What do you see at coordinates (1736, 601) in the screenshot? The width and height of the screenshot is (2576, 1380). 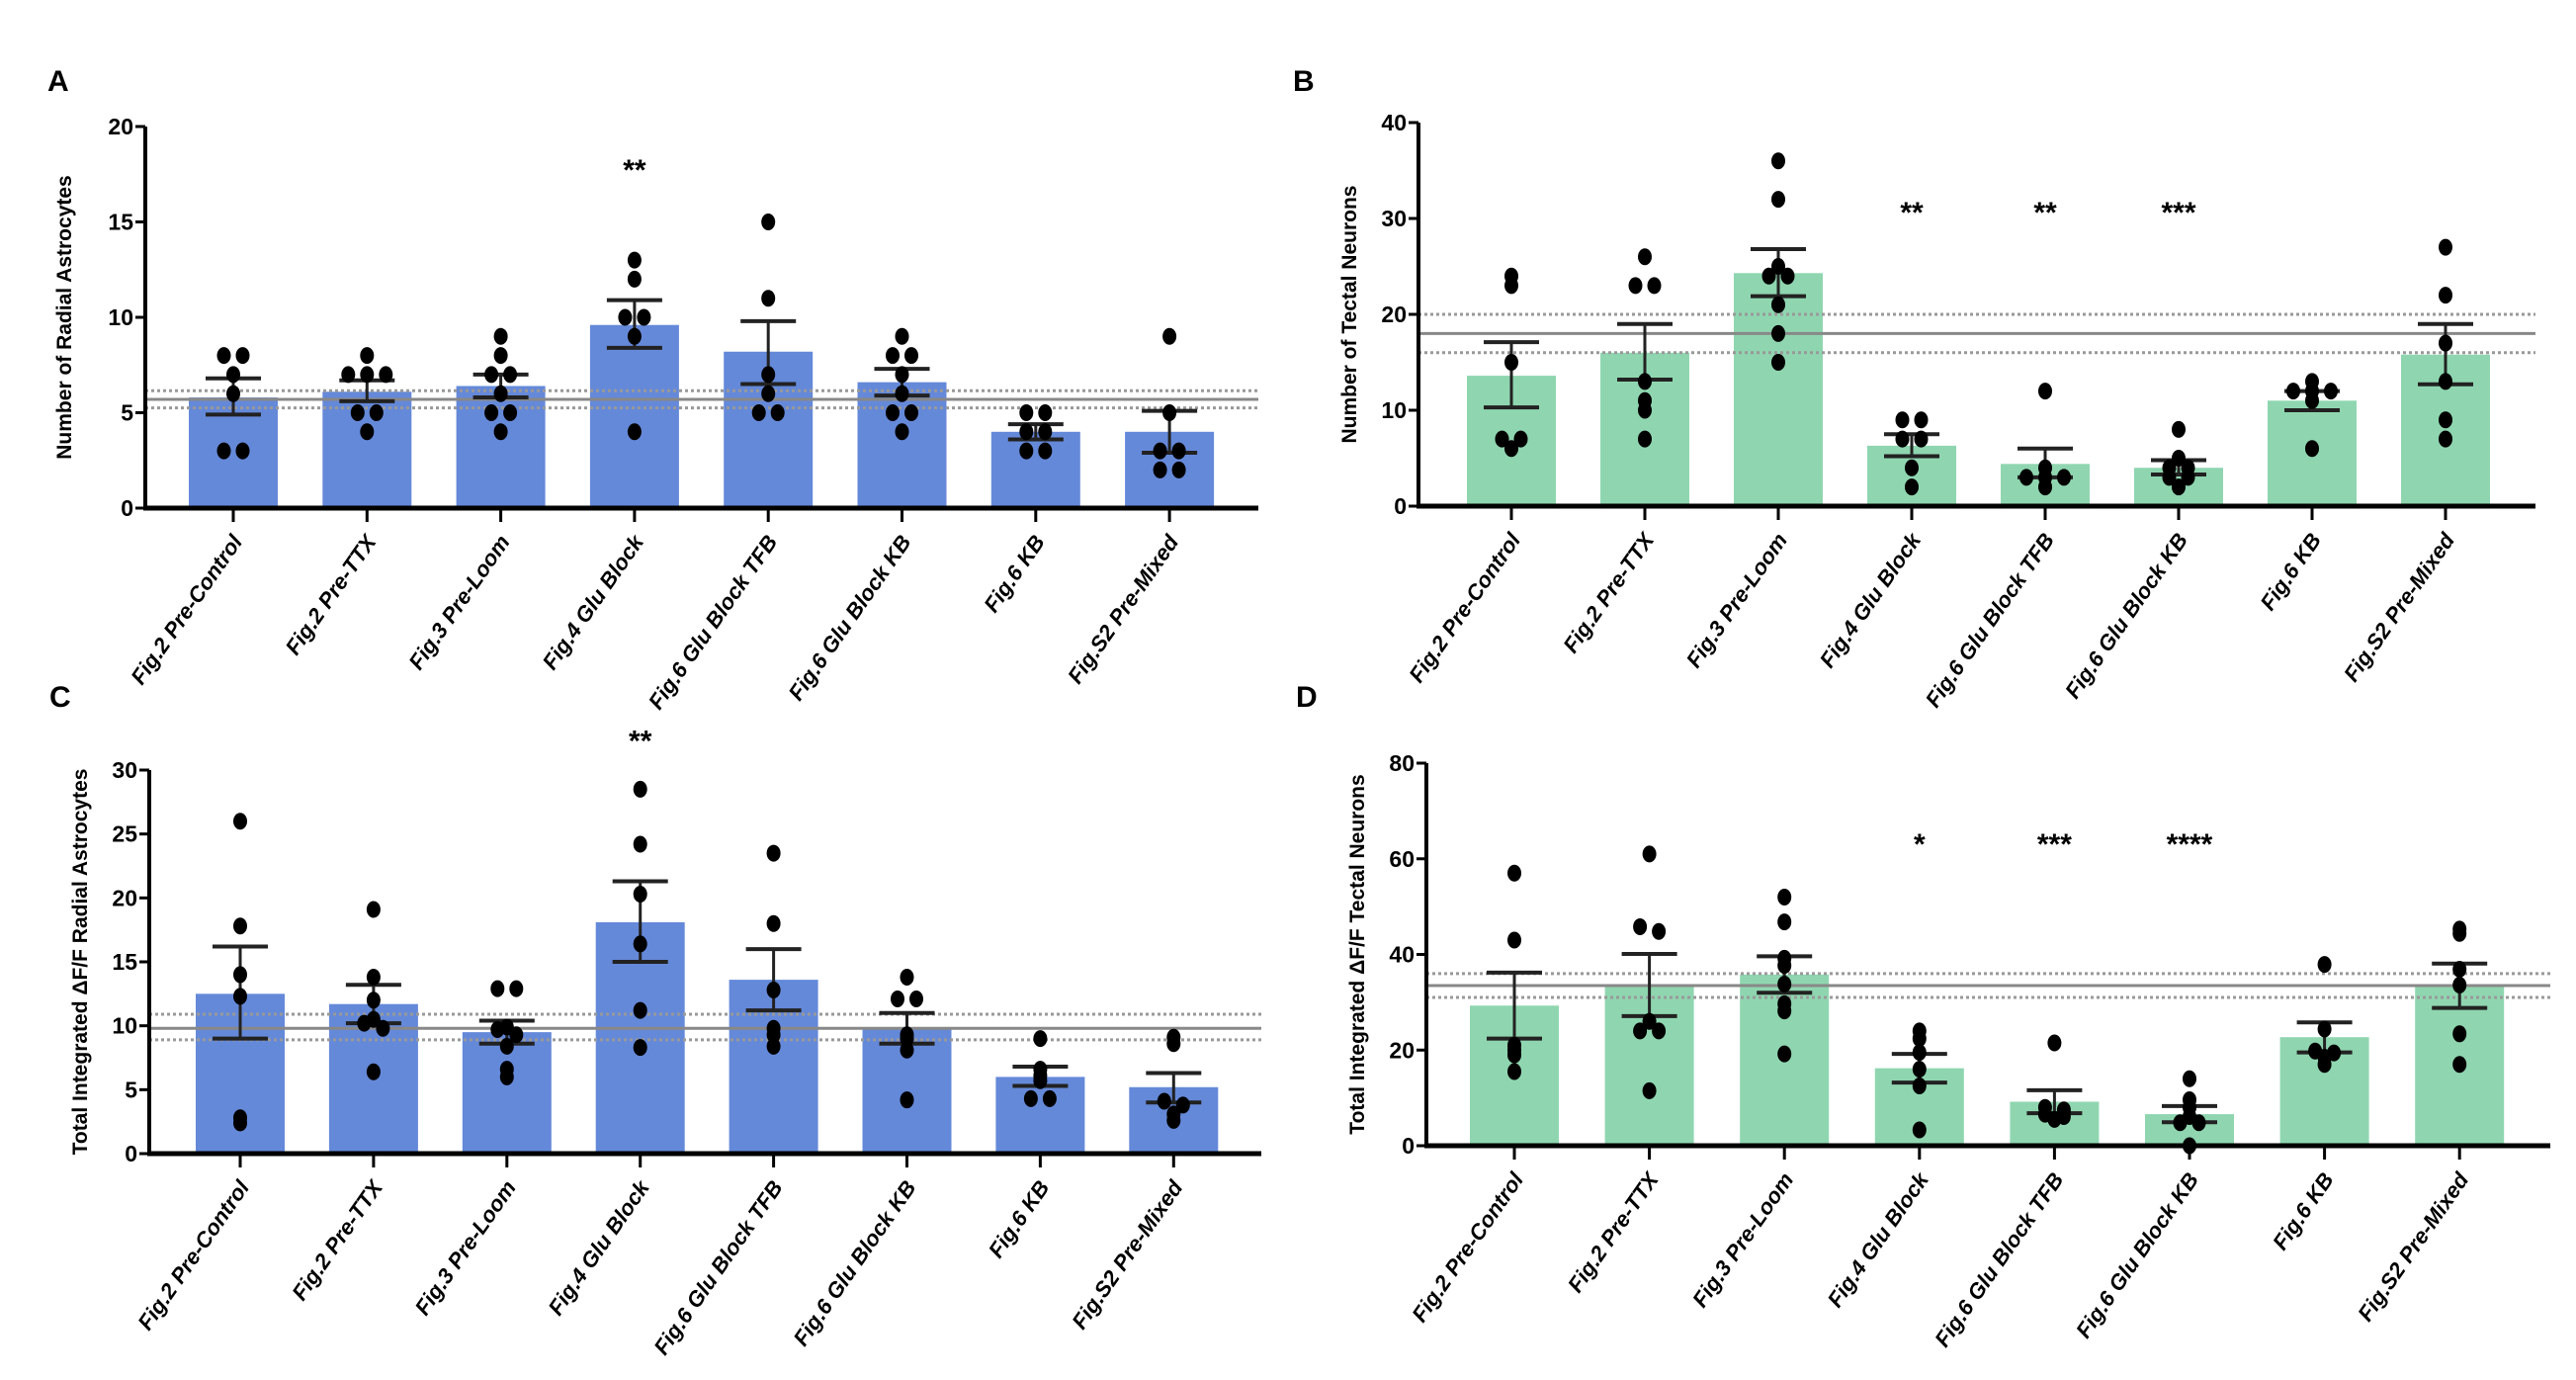 I see `x-tick-label: Fig.3 Pre-Loom` at bounding box center [1736, 601].